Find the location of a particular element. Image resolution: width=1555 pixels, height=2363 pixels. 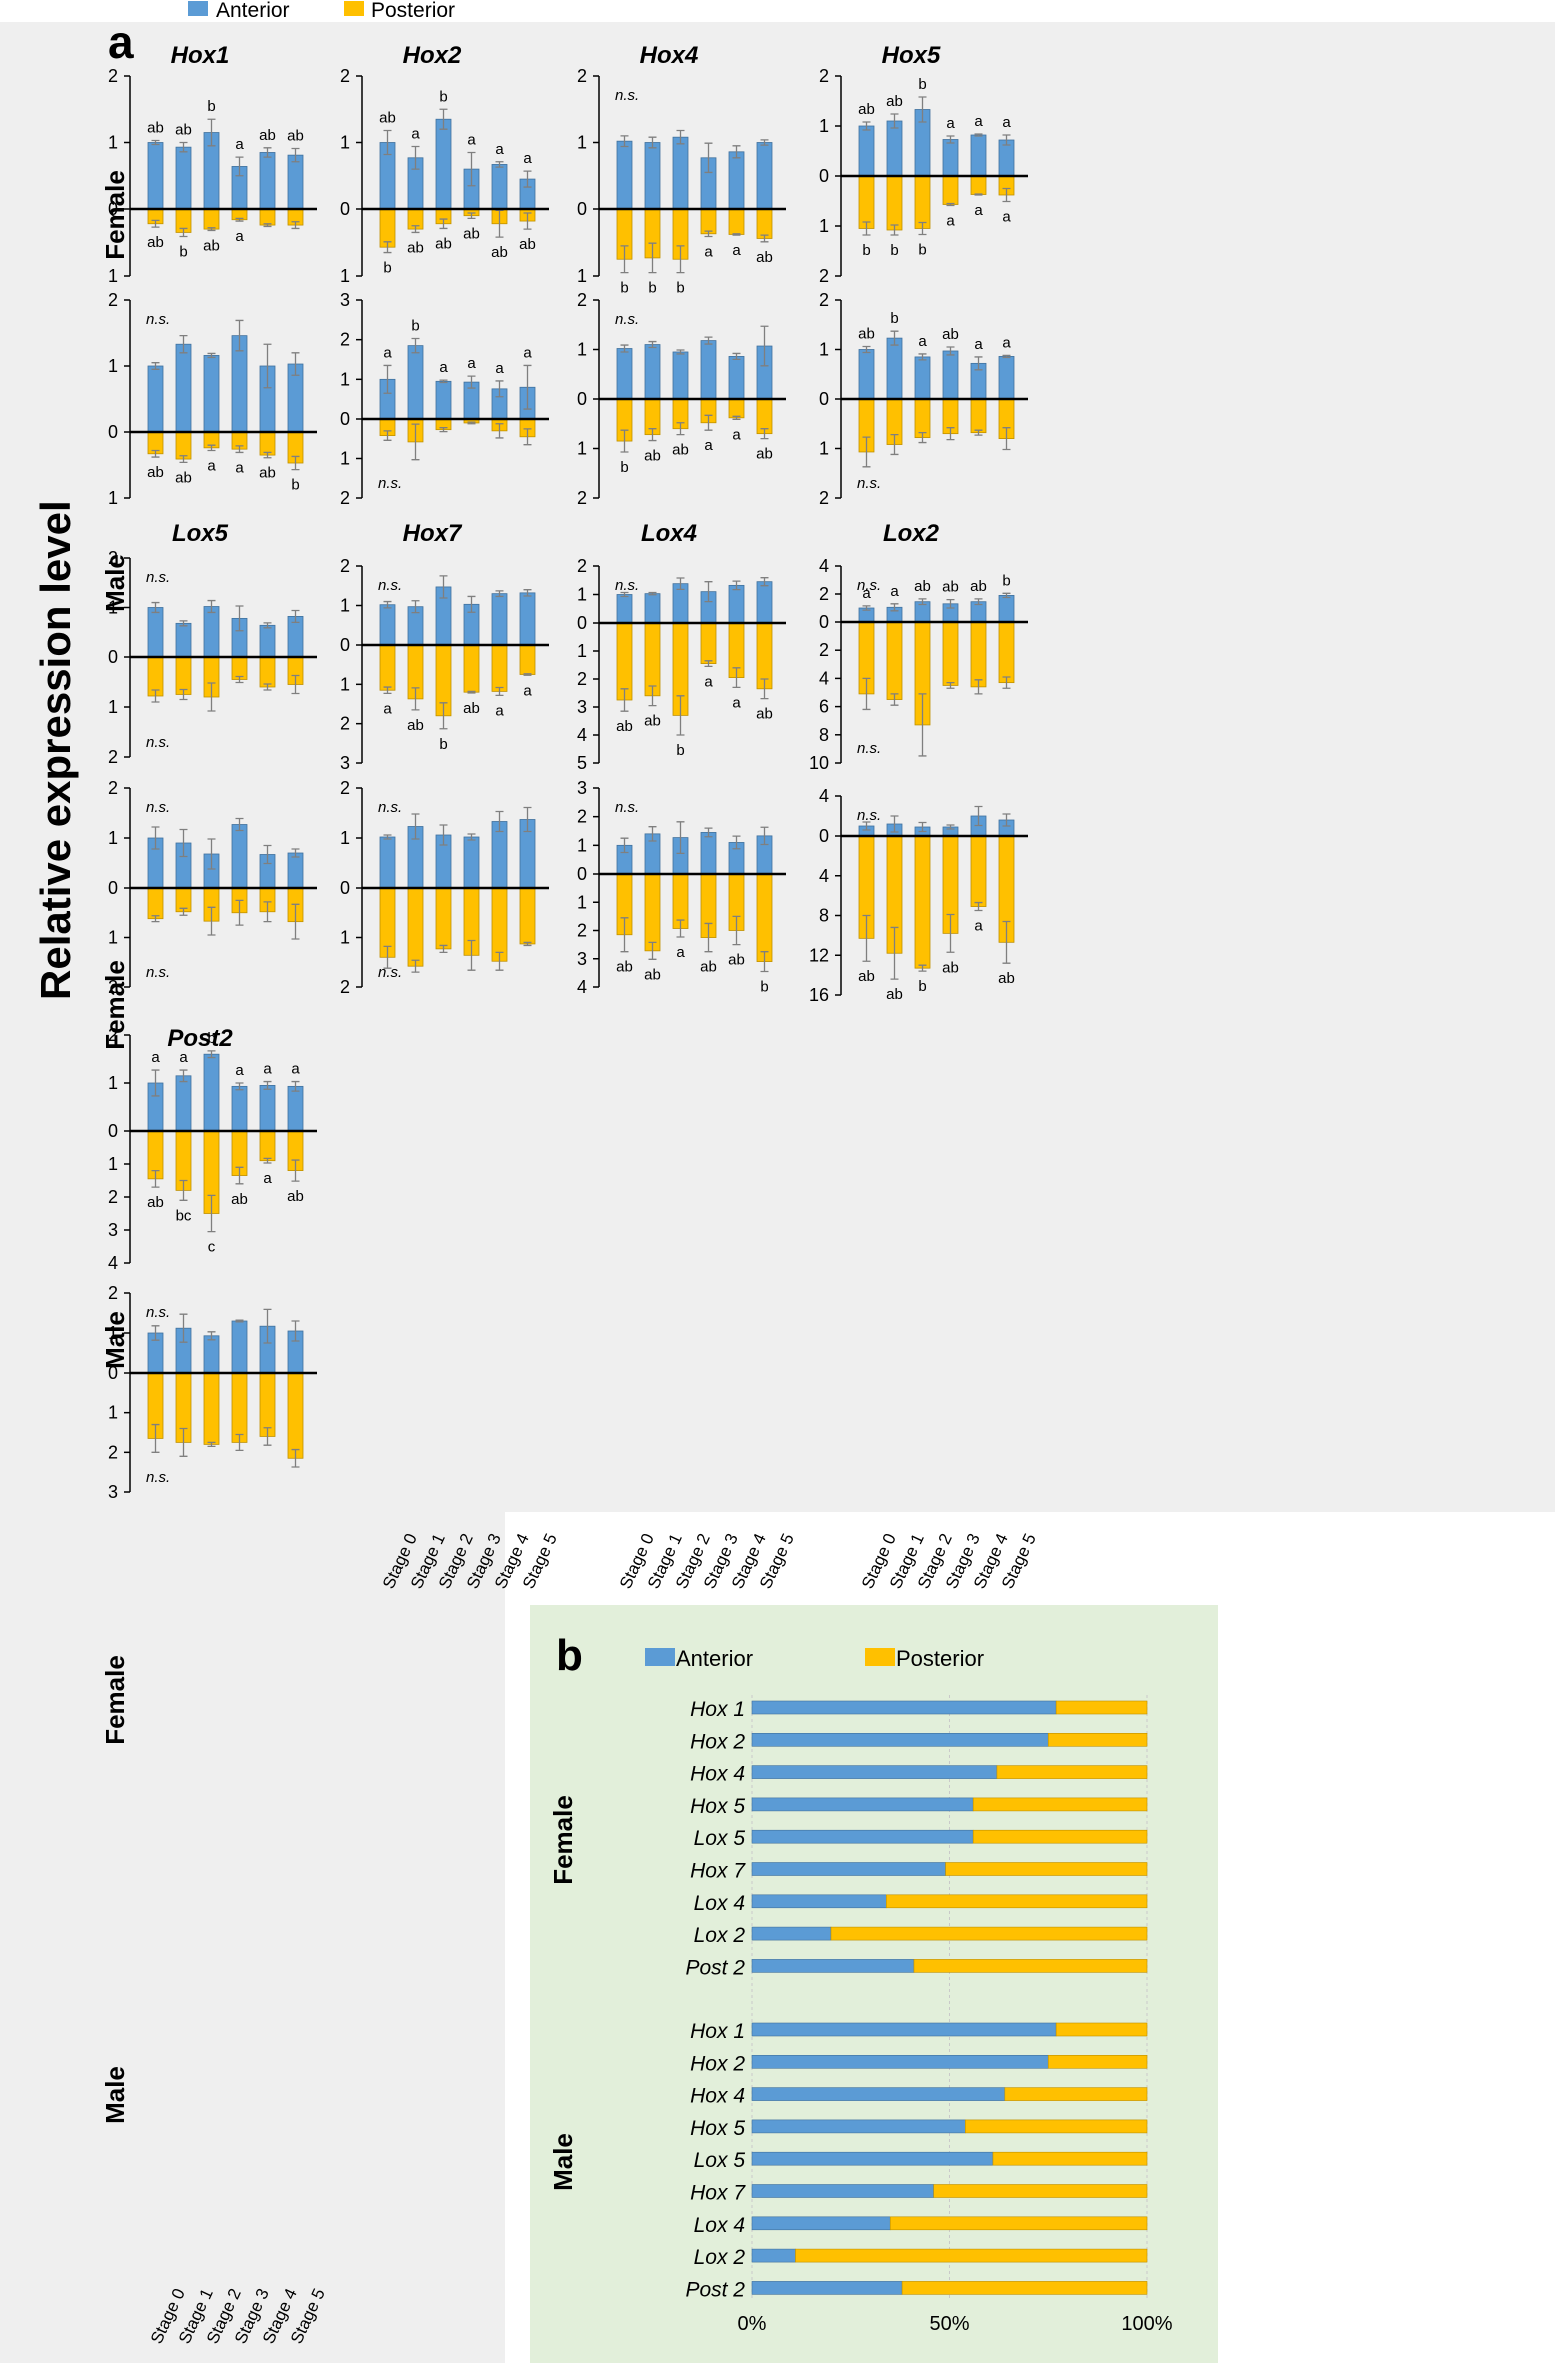

row-label: Male is located at coordinates (115, 583).